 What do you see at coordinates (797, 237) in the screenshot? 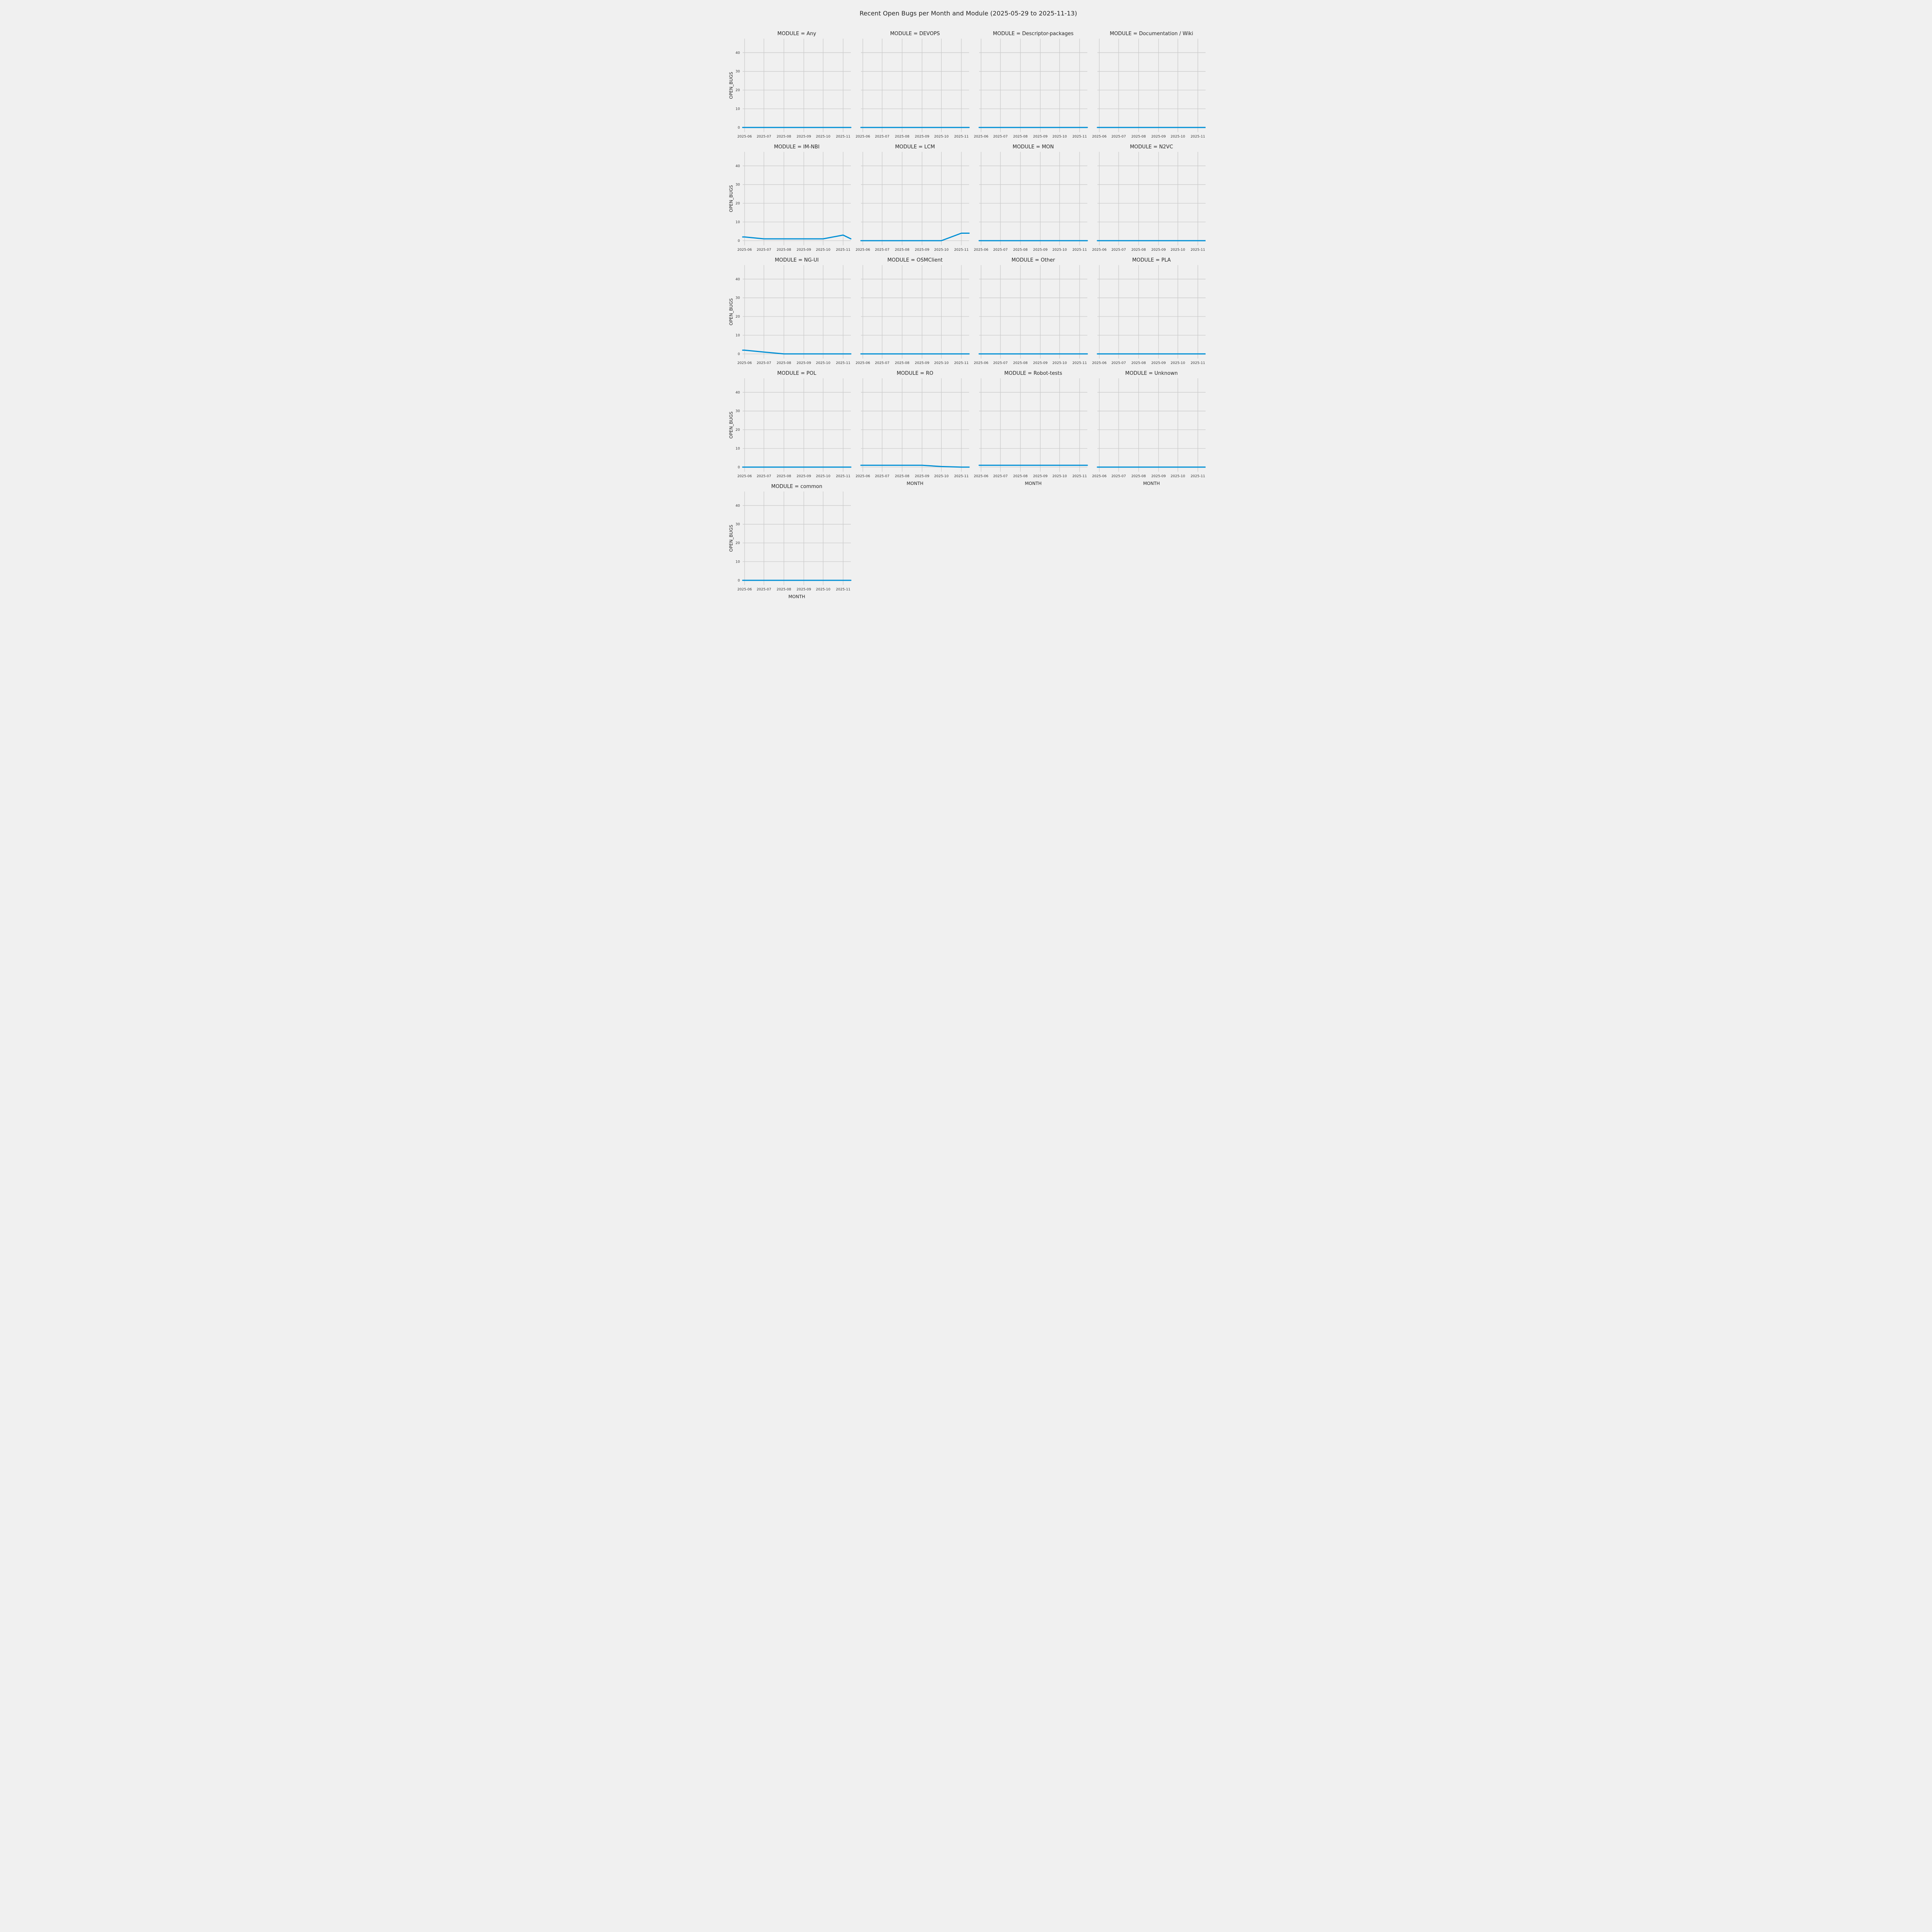
I see `line-IM-NBI` at bounding box center [797, 237].